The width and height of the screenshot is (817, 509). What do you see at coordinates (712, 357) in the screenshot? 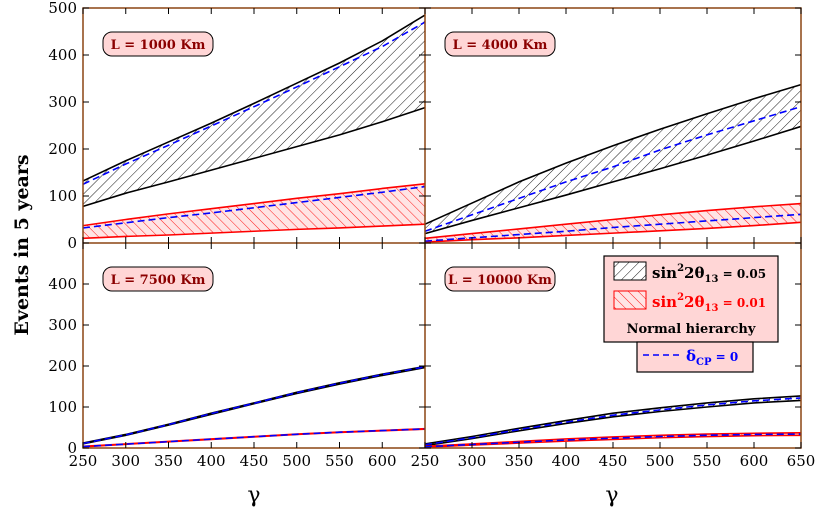
I see `legend-label-dcp: δCP = 0` at bounding box center [712, 357].